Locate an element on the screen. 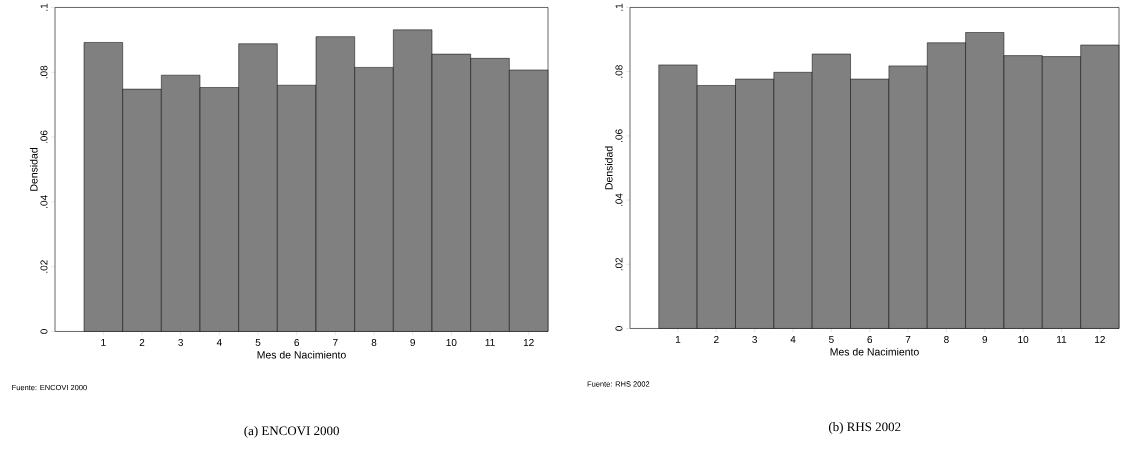 The image size is (1130, 468). text: (b) RHS 2002 is located at coordinates (864, 427).